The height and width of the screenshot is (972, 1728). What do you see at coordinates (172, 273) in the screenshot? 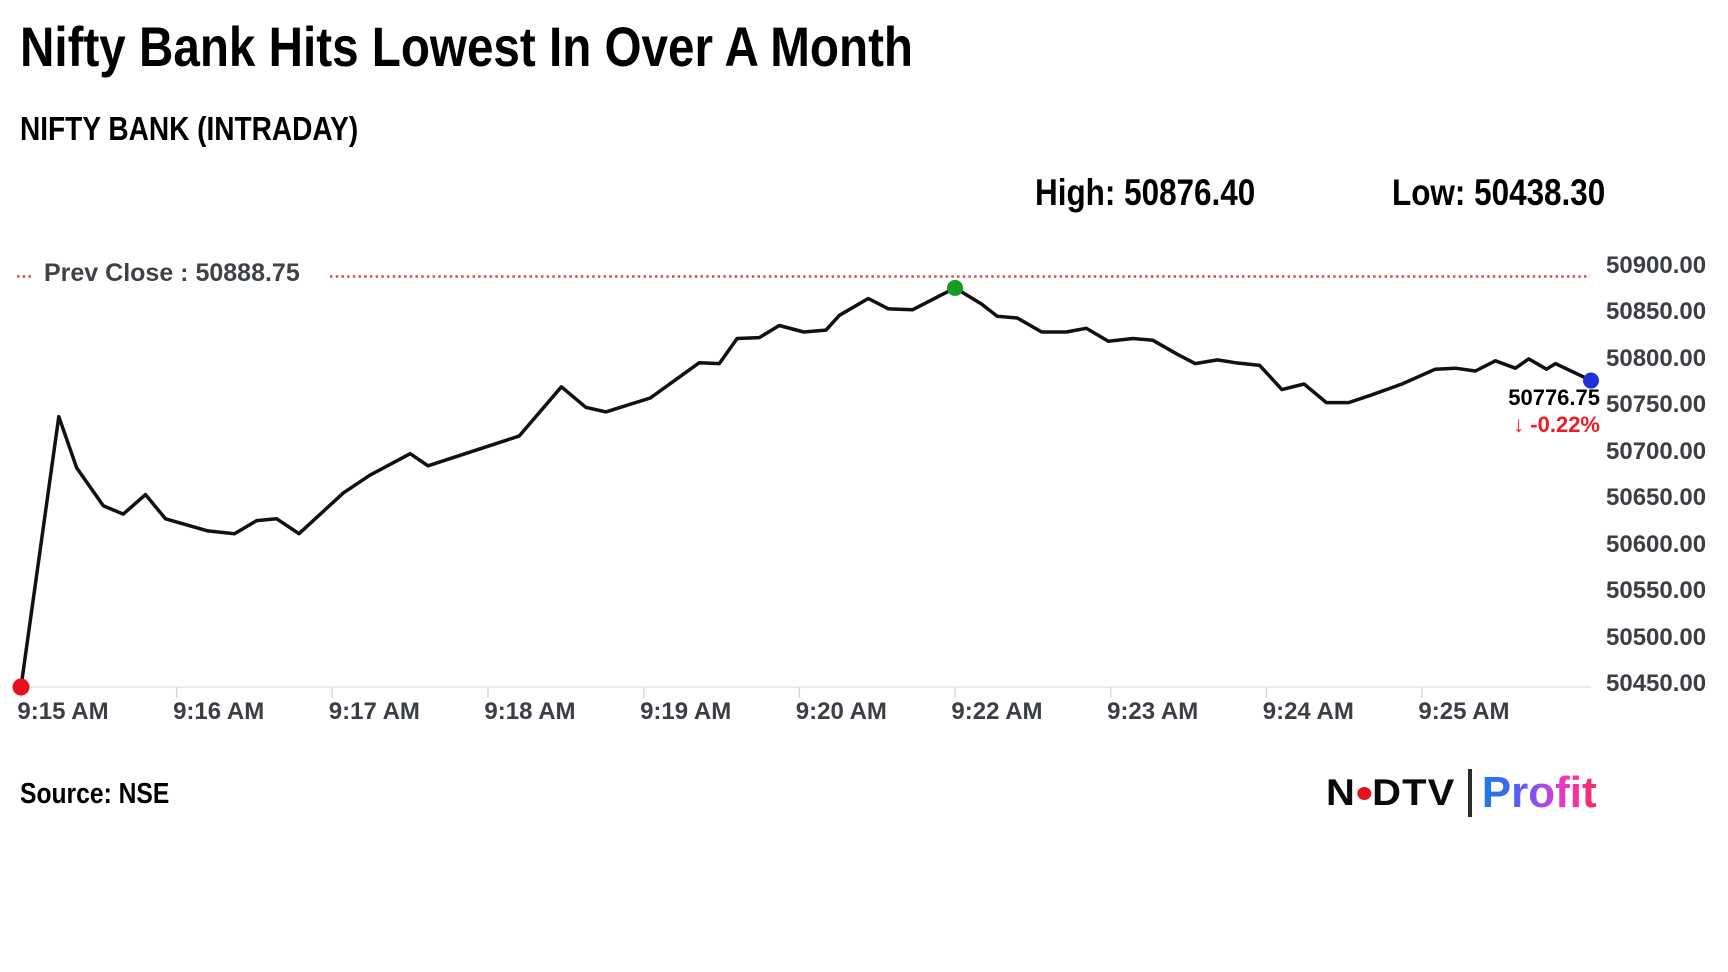
I see `prev-close-label: Prev Close : 50888.75` at bounding box center [172, 273].